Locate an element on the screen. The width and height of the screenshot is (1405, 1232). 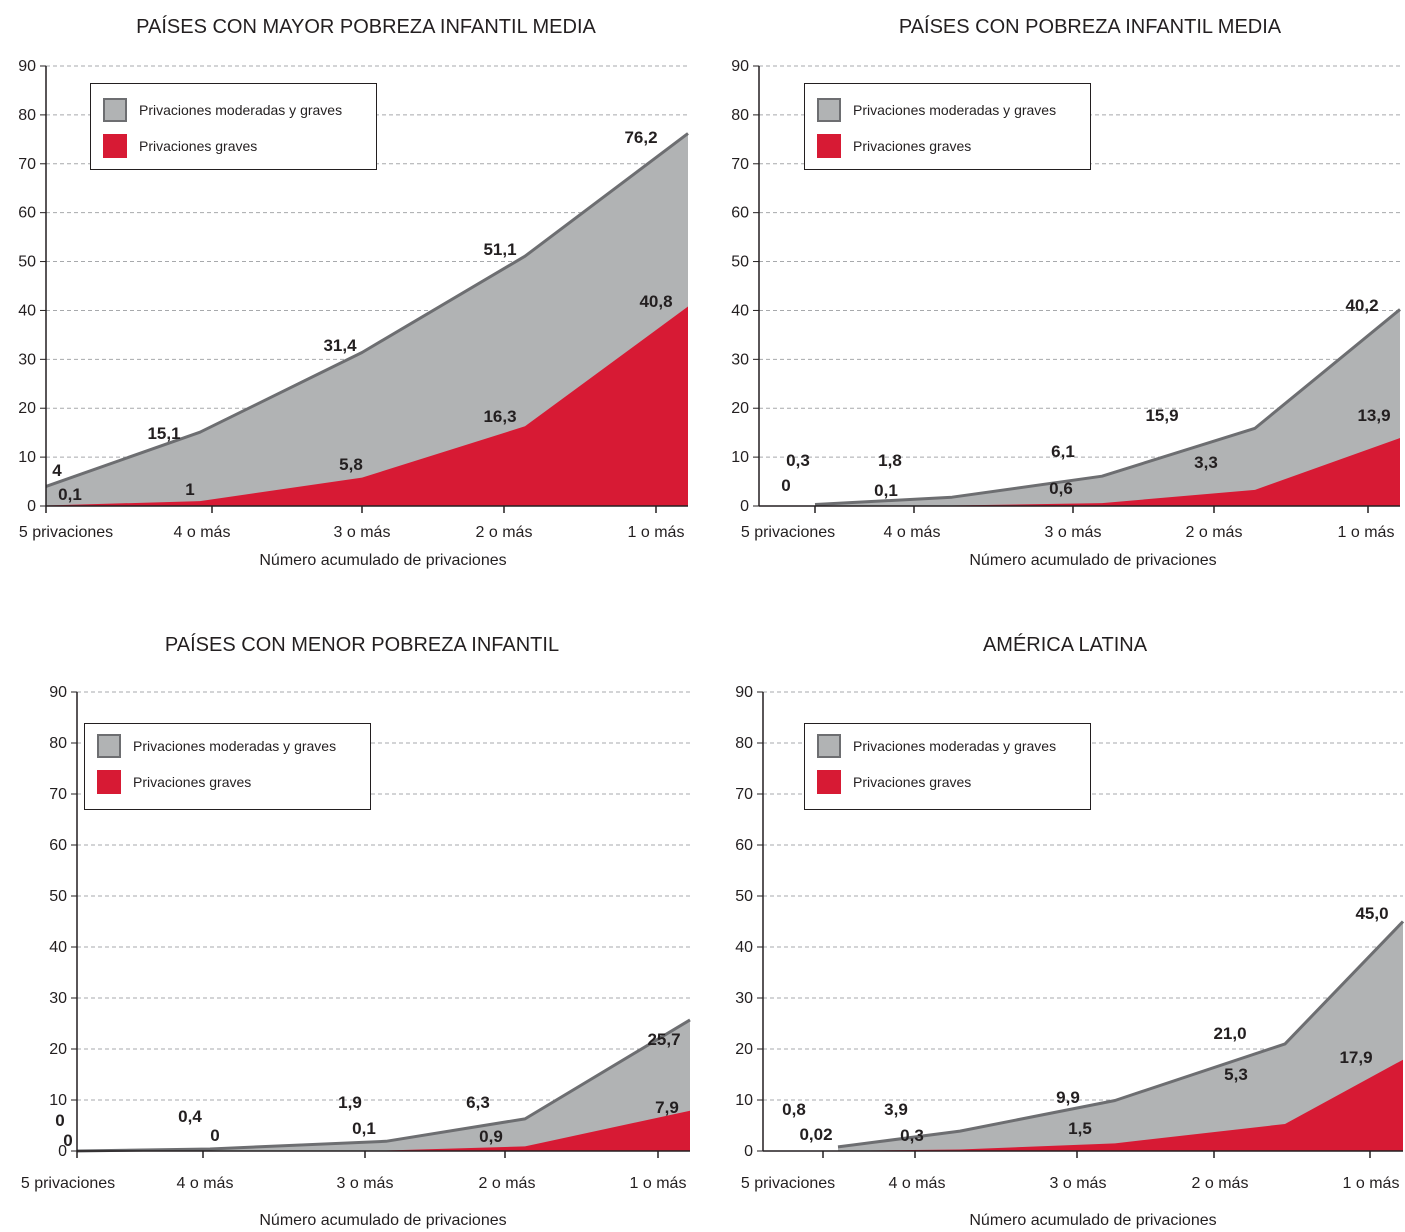
data-label-moderadas: 15,1 is located at coordinates (163, 433).